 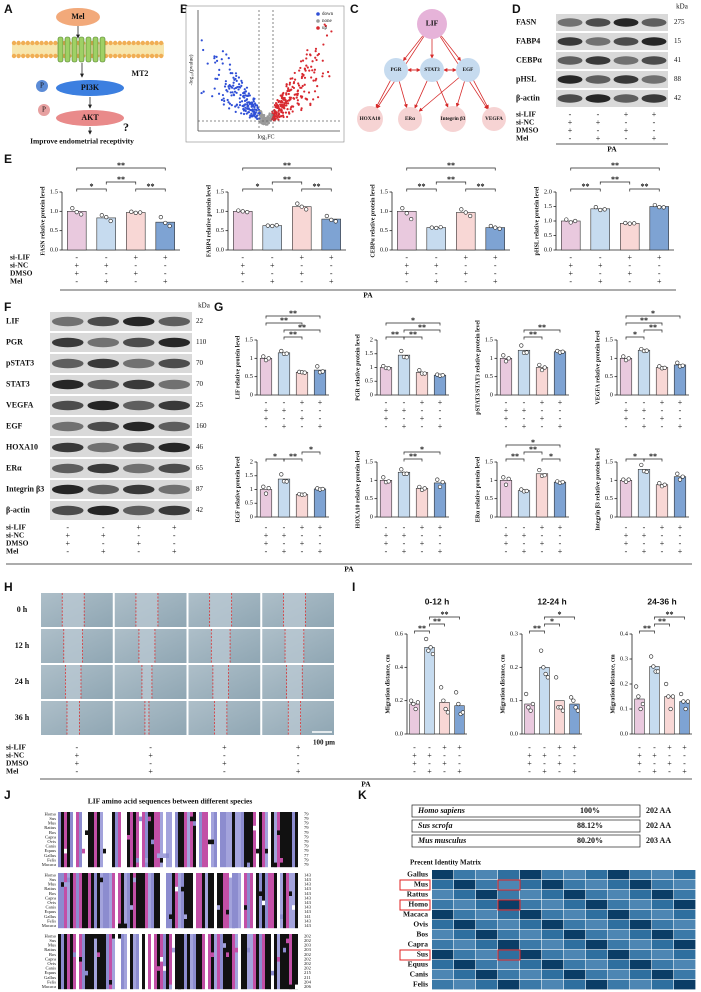 What do you see at coordinates (51, 963) in the screenshot?
I see `species-label: Ovis` at bounding box center [51, 963].